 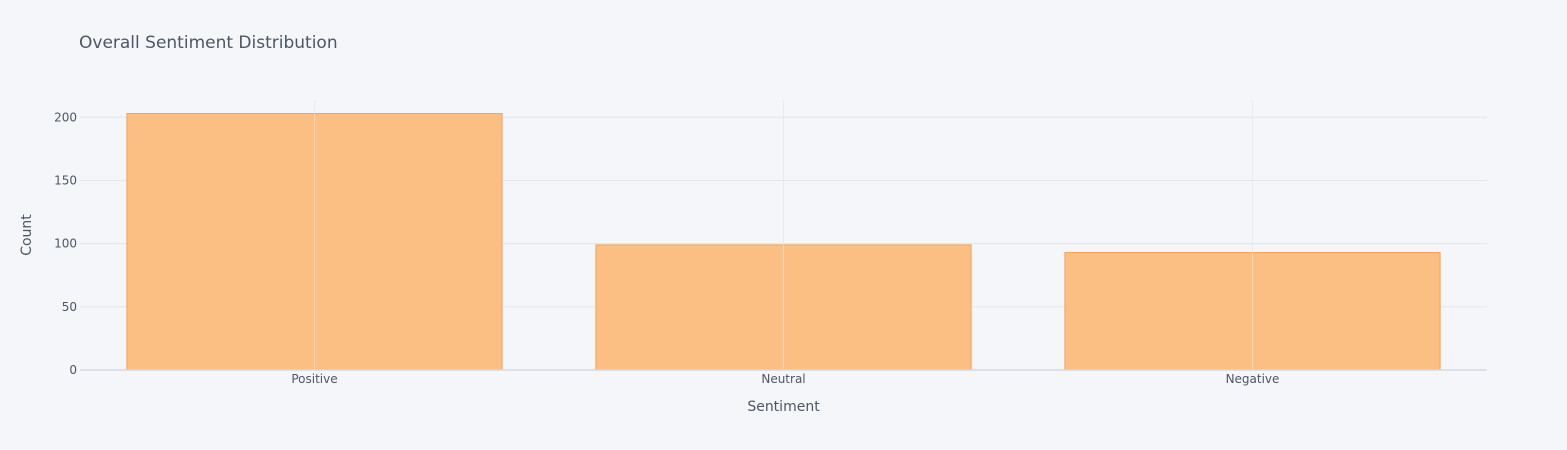 I want to click on y-tick-label: 100, so click(x=65, y=244).